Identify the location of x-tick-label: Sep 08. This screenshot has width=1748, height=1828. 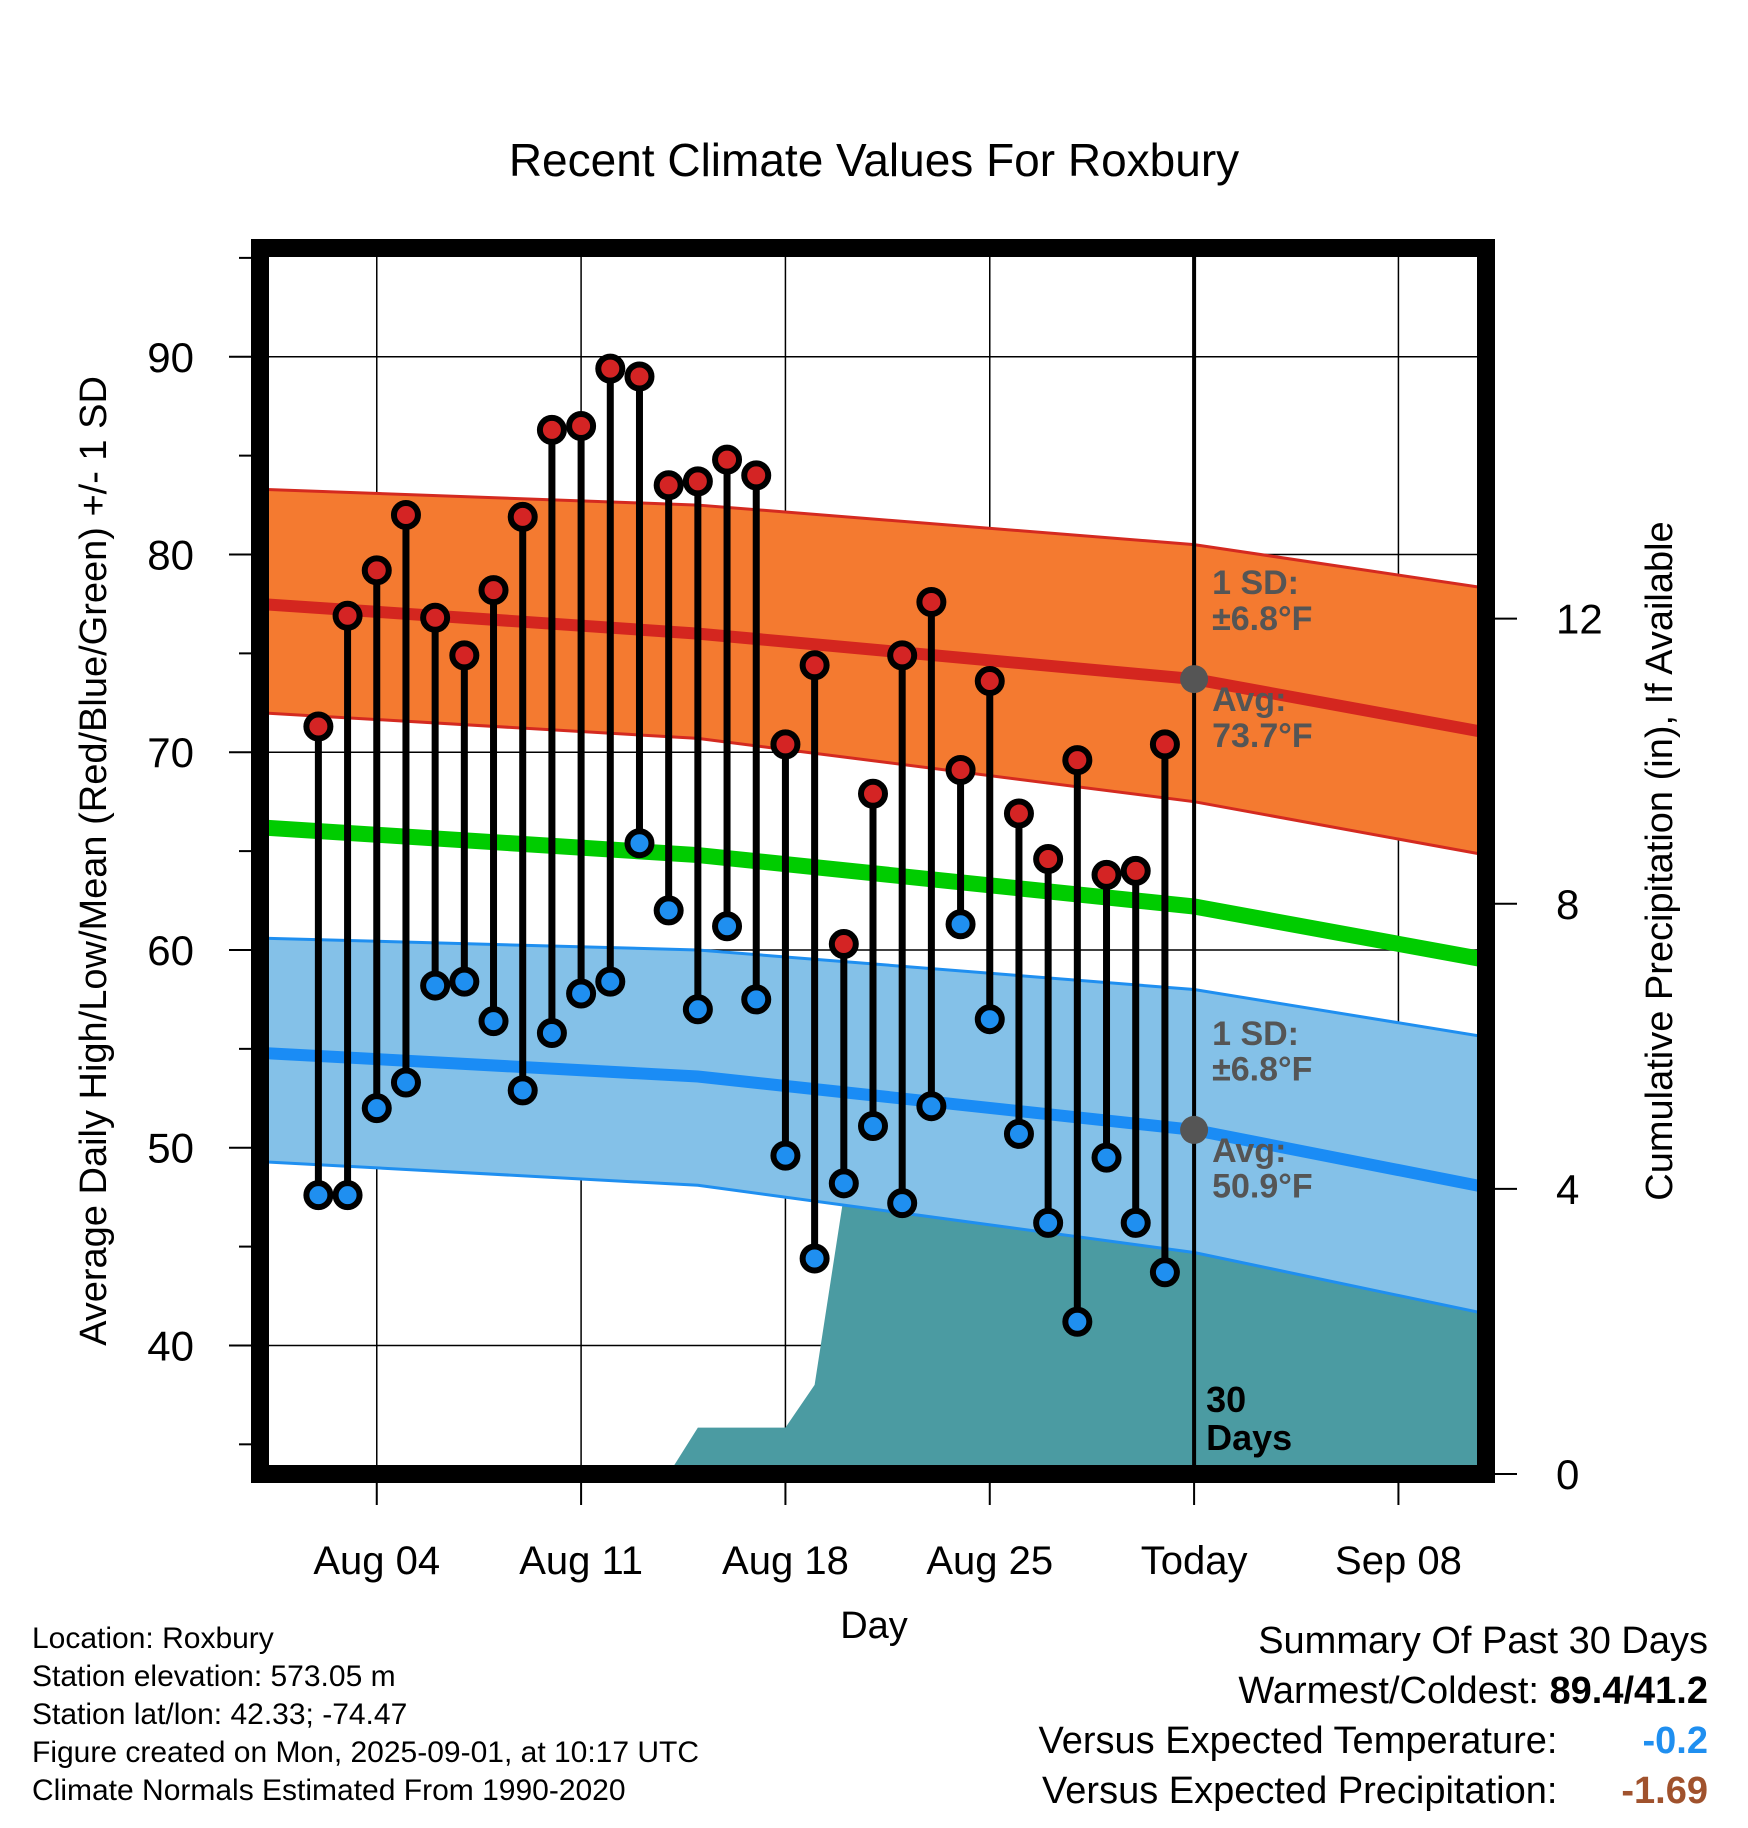
(1398, 1561).